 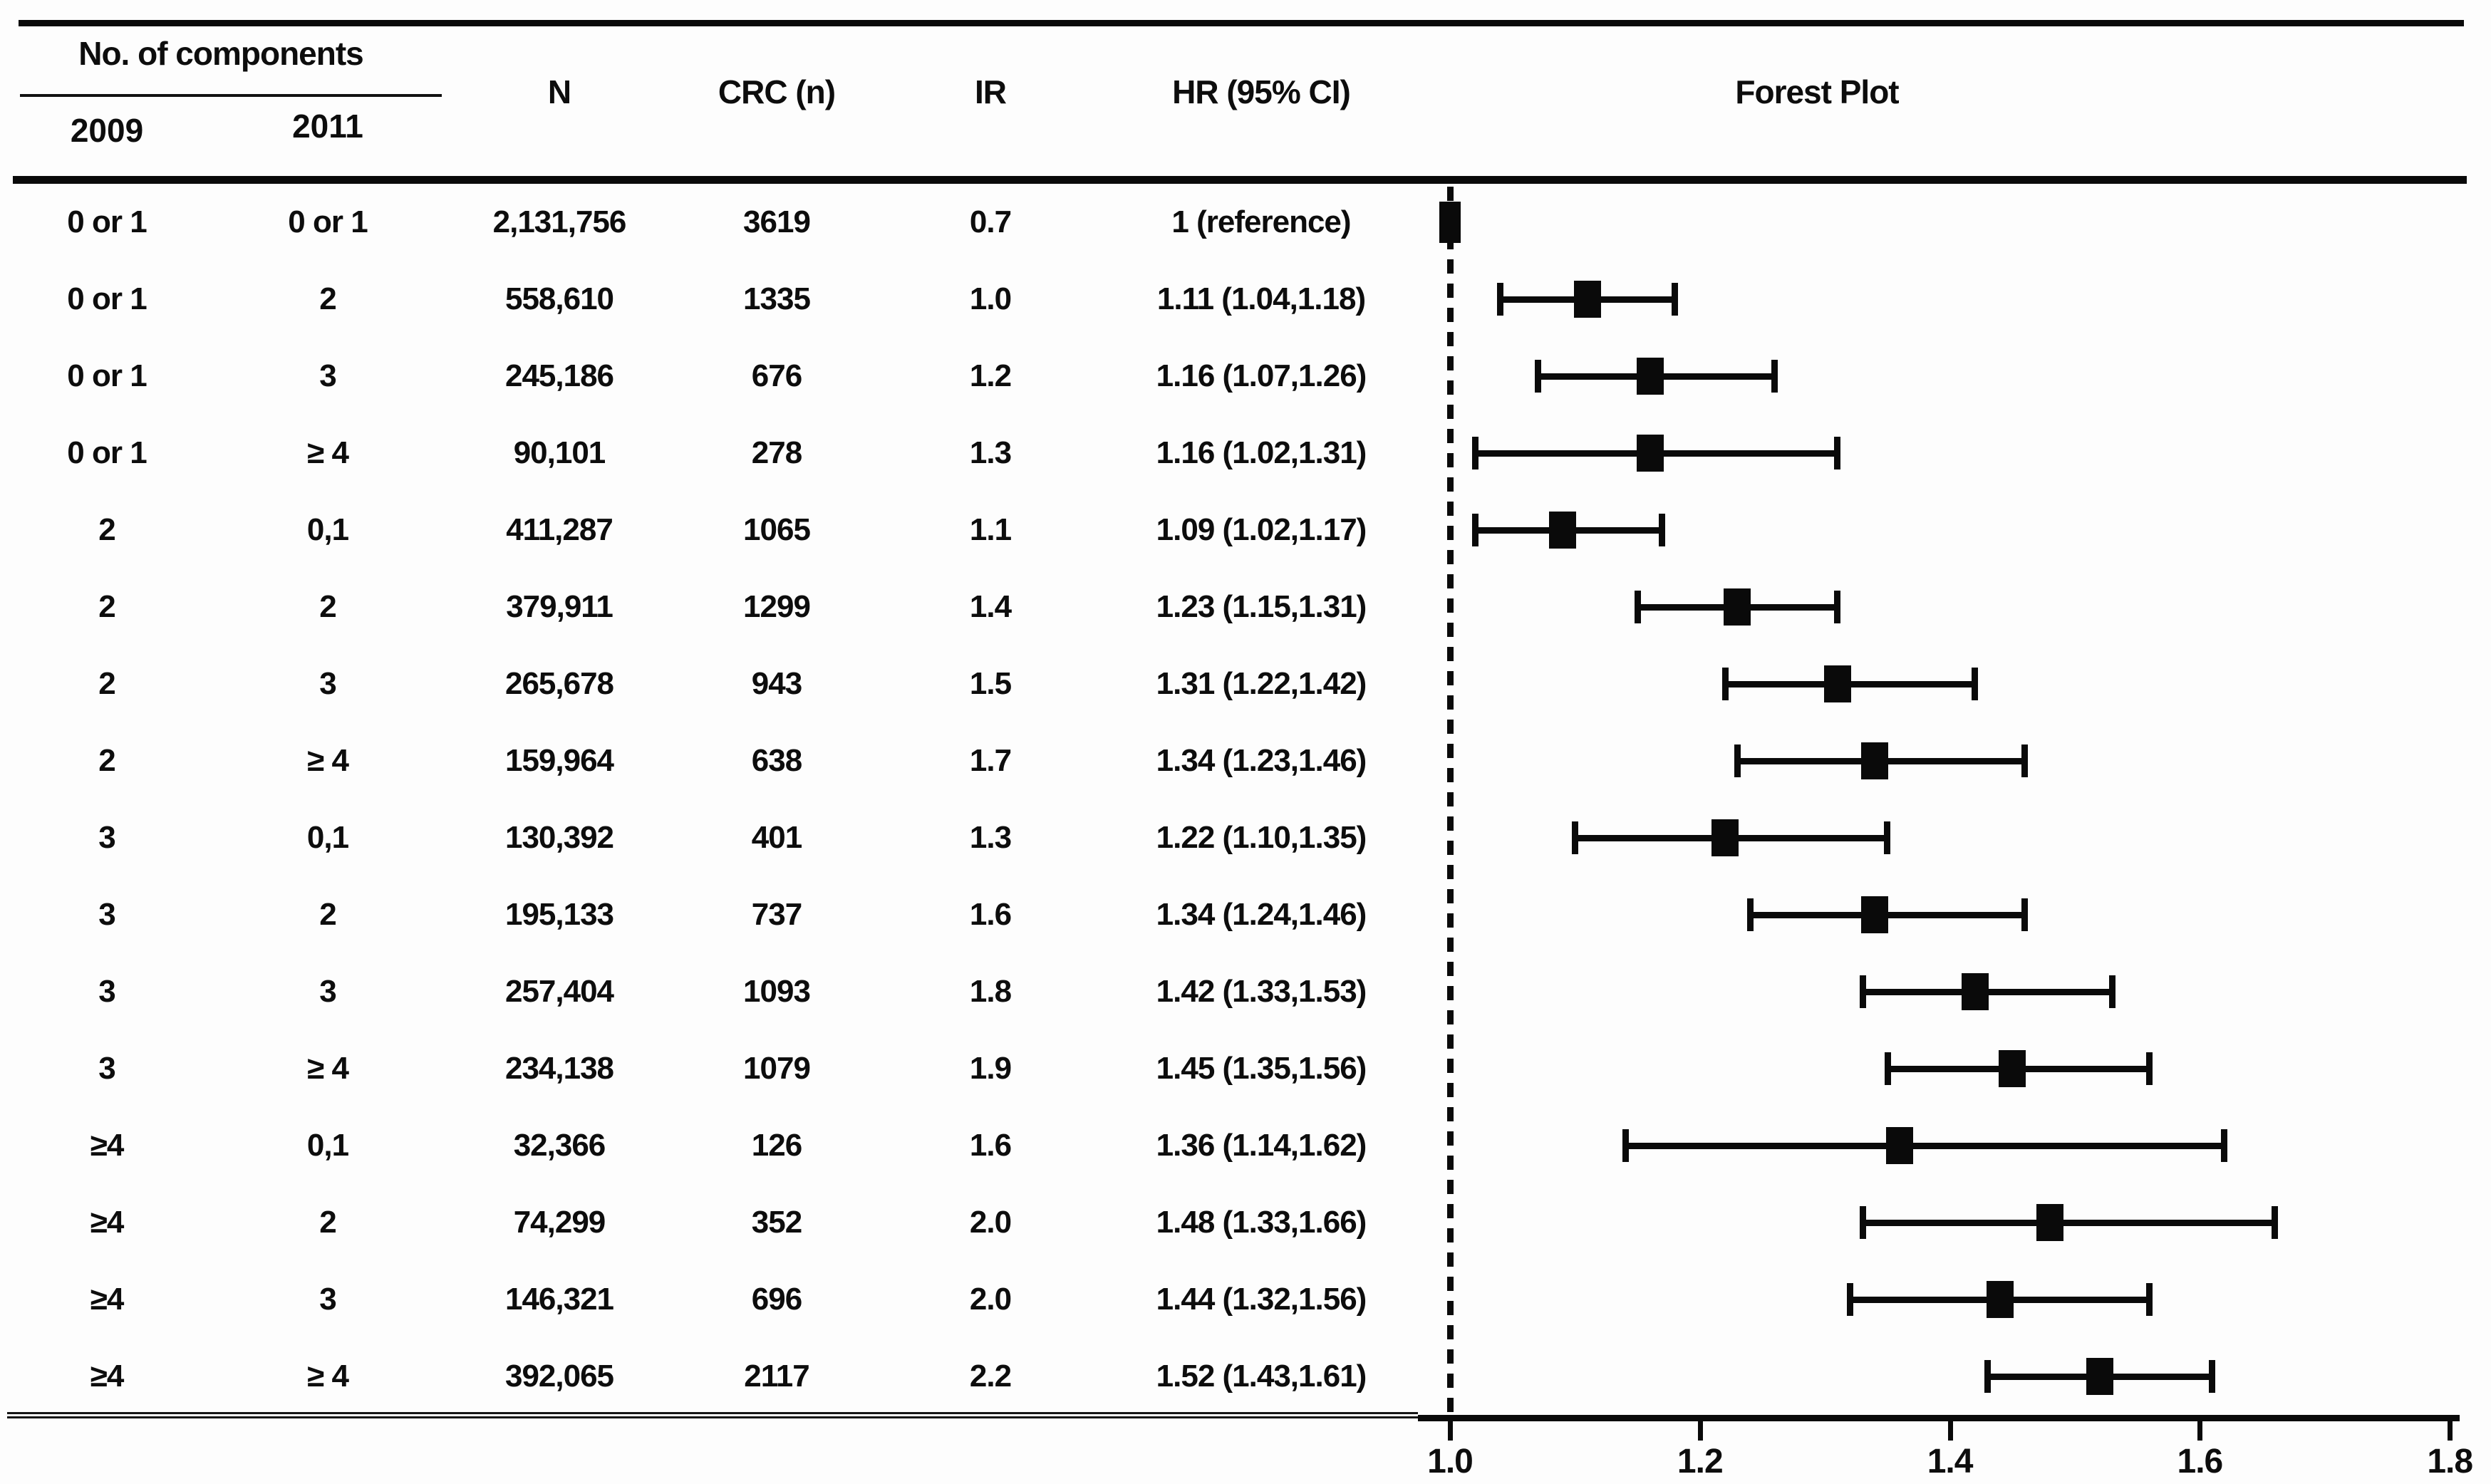 What do you see at coordinates (1950, 1431) in the screenshot?
I see `x-axis-tick` at bounding box center [1950, 1431].